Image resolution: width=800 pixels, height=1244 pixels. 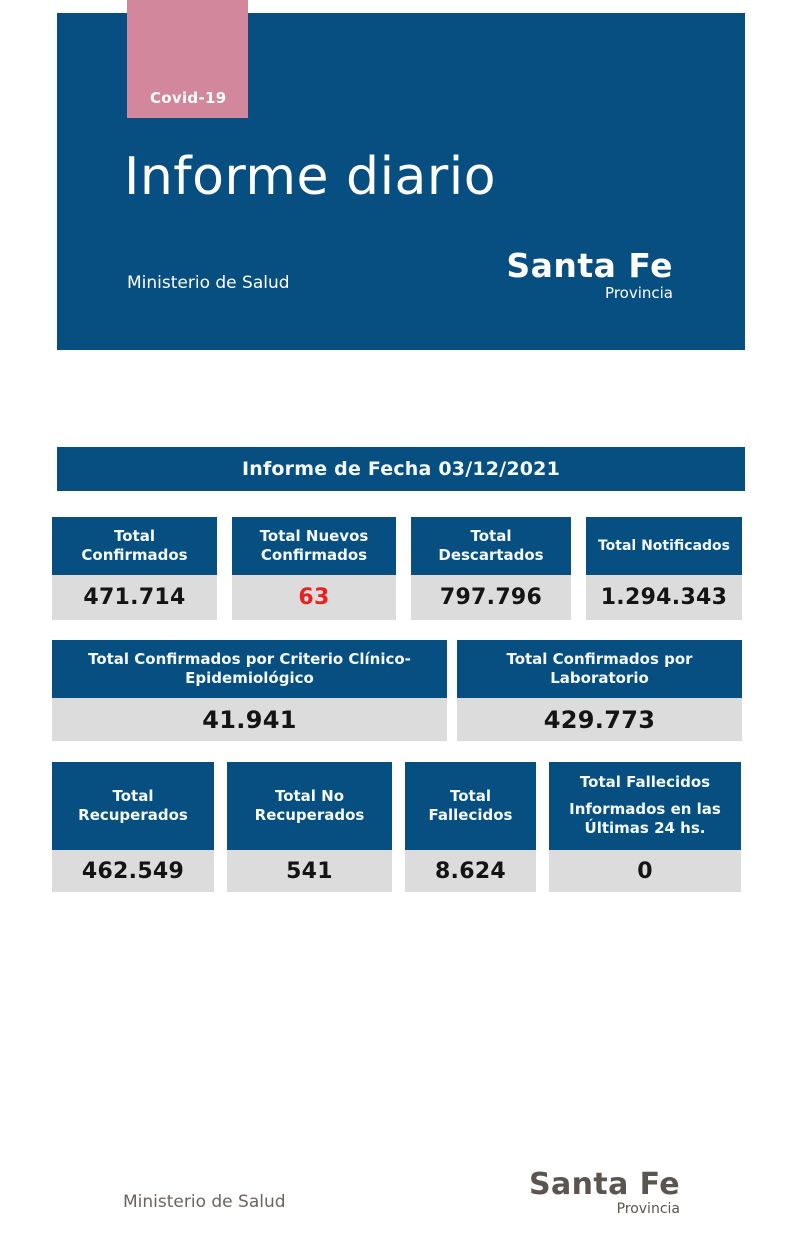 I want to click on footer-santafe-logo: Santa Fe Provincia, so click(x=604, y=1192).